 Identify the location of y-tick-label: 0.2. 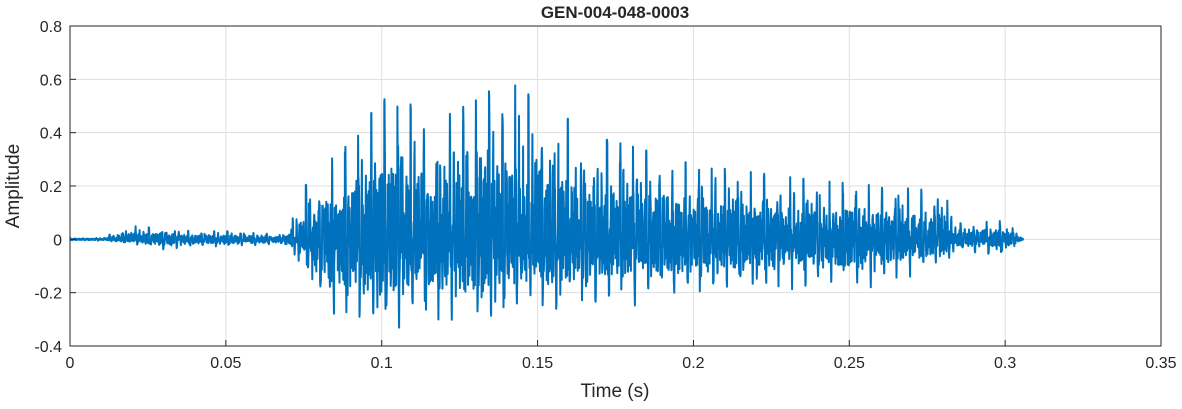
(51, 187).